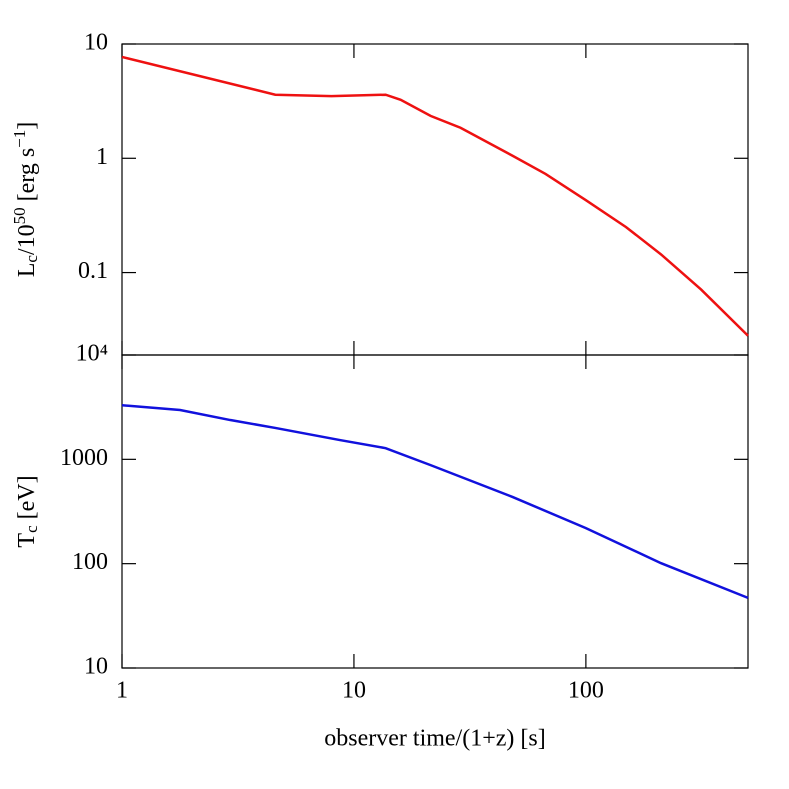 This screenshot has height=789, width=789. What do you see at coordinates (19, 215) in the screenshot?
I see `y-label-part: 50` at bounding box center [19, 215].